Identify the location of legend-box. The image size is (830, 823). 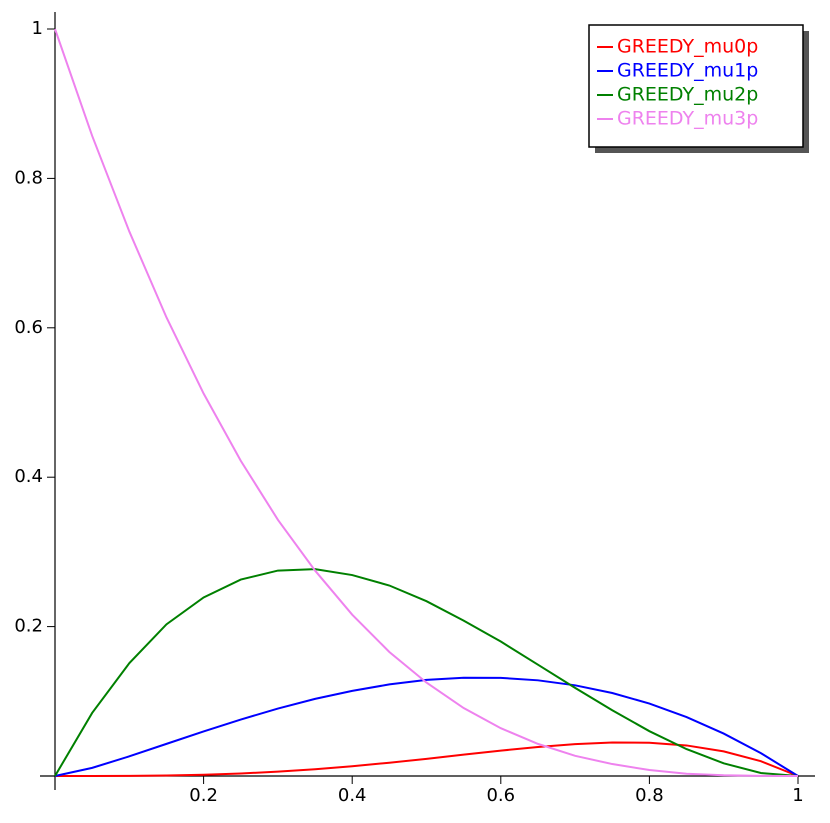
(696, 86).